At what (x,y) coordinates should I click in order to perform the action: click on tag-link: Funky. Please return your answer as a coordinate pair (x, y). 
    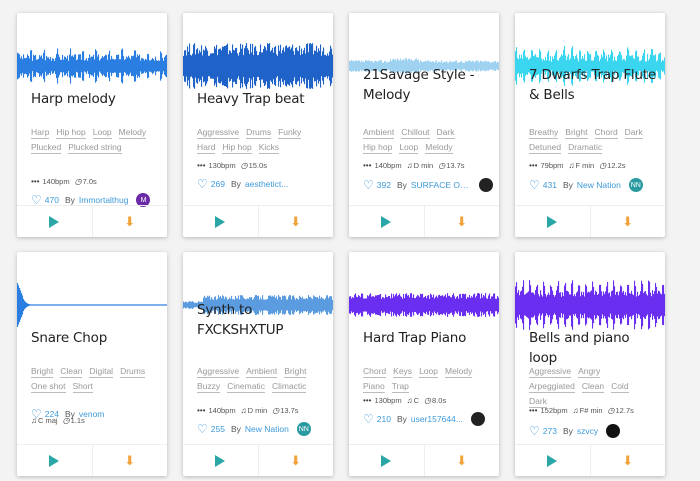
    Looking at the image, I should click on (290, 133).